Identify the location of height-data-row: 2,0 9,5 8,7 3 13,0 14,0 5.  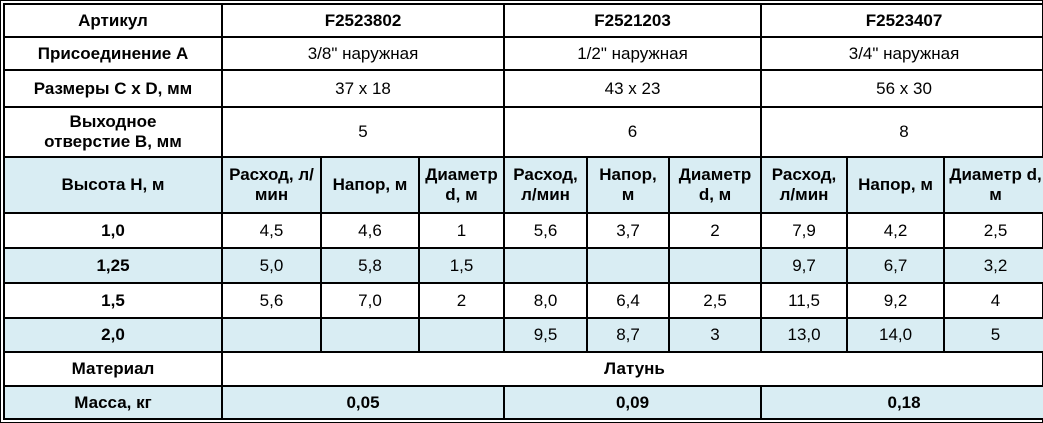
(523, 335).